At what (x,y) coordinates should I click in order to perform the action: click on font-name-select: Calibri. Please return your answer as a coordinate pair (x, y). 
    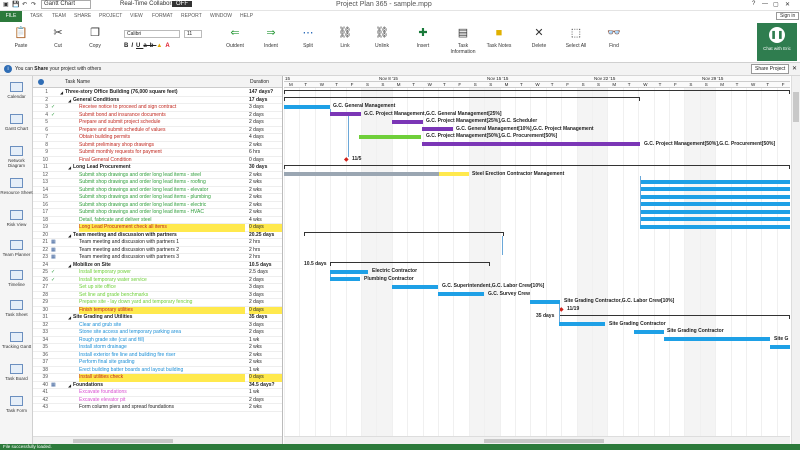
    Looking at the image, I should click on (152, 34).